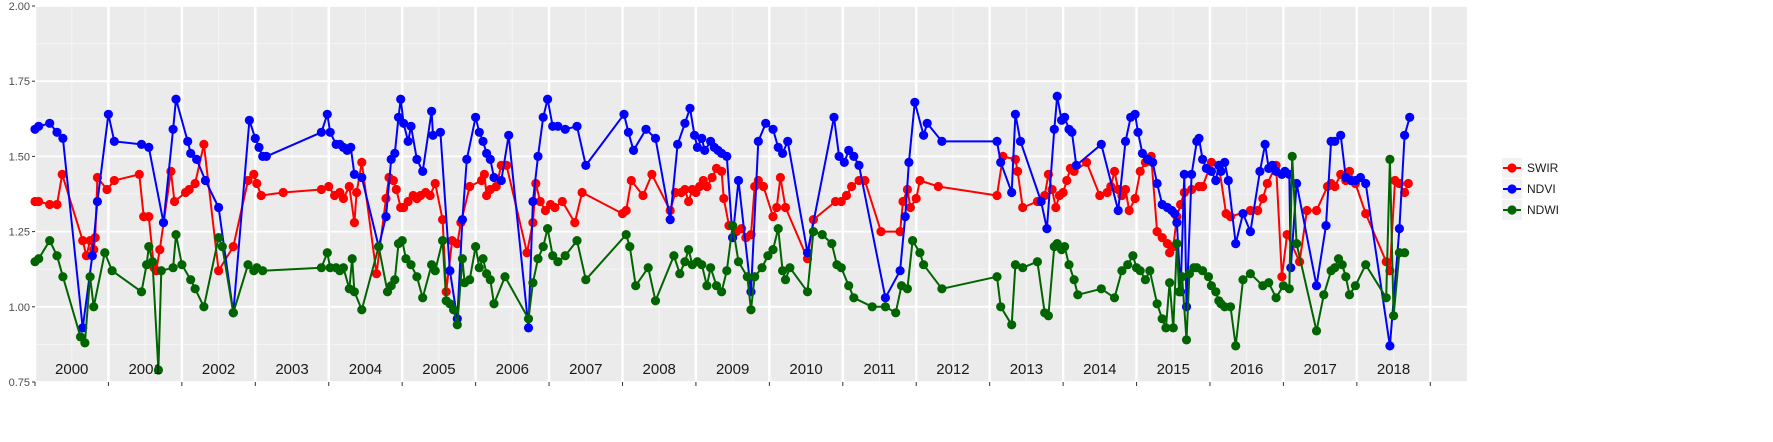 The image size is (1773, 442). Describe the element at coordinates (19, 7) in the screenshot. I see `y-tick-label: 2.00` at that location.